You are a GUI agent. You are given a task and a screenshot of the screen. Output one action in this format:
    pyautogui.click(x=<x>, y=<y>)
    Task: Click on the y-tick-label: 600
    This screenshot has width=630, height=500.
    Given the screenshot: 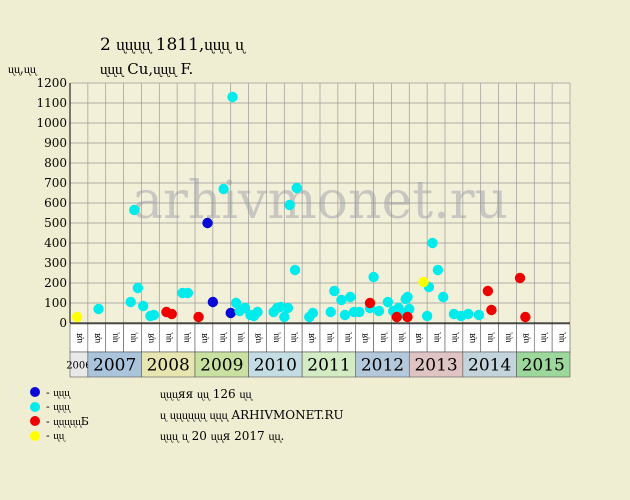 What is the action you would take?
    pyautogui.click(x=55, y=203)
    